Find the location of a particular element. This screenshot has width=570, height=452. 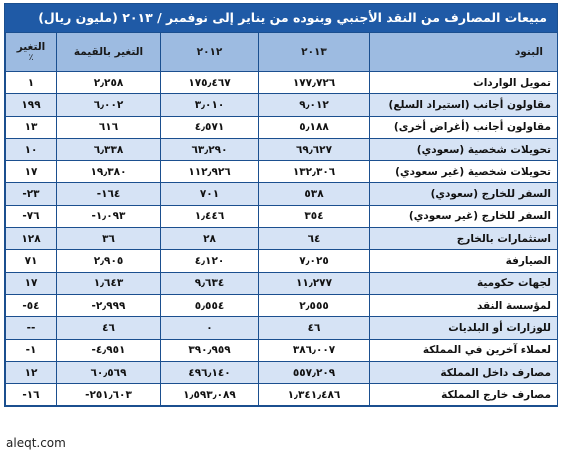

cell-2013: ٦٩٫٦٢٧ is located at coordinates (314, 149).